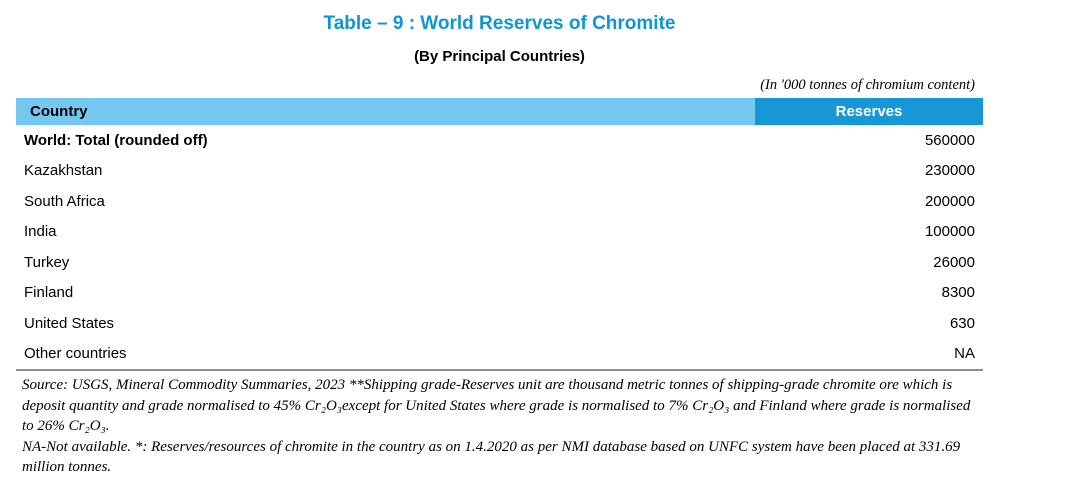 This screenshot has height=479, width=1077. Describe the element at coordinates (499, 23) in the screenshot. I see `table-title: Table – 9 : World Reserves of Chromite` at that location.